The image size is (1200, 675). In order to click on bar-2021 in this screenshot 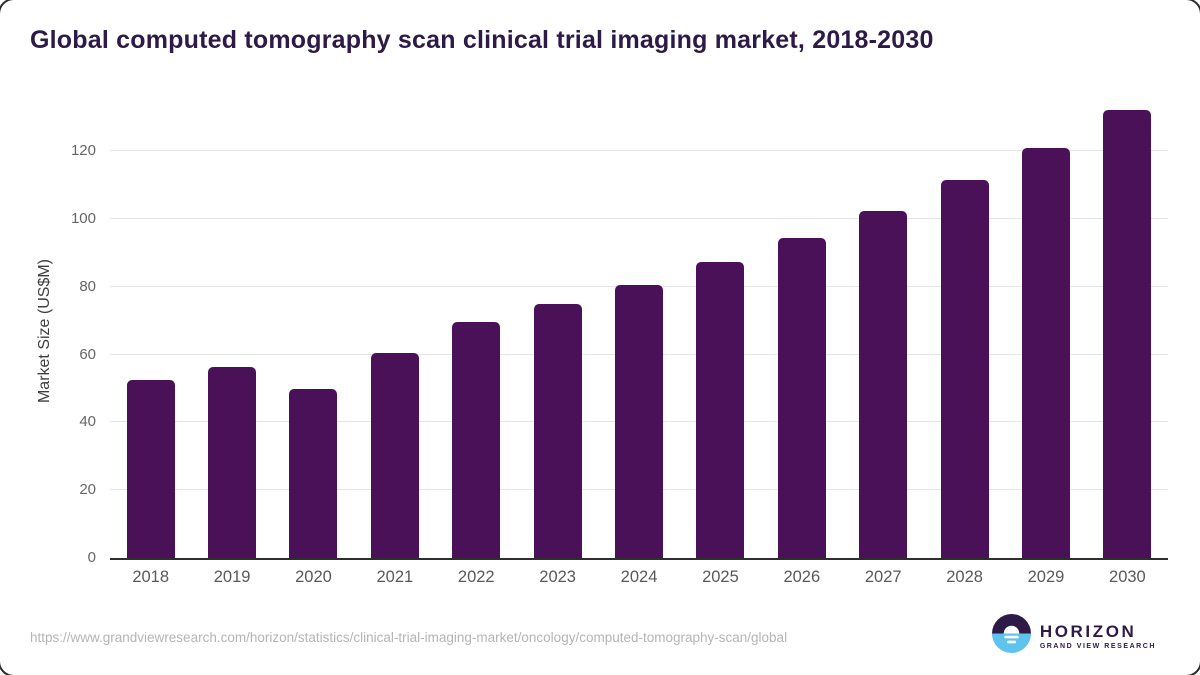, I will do `click(394, 455)`.